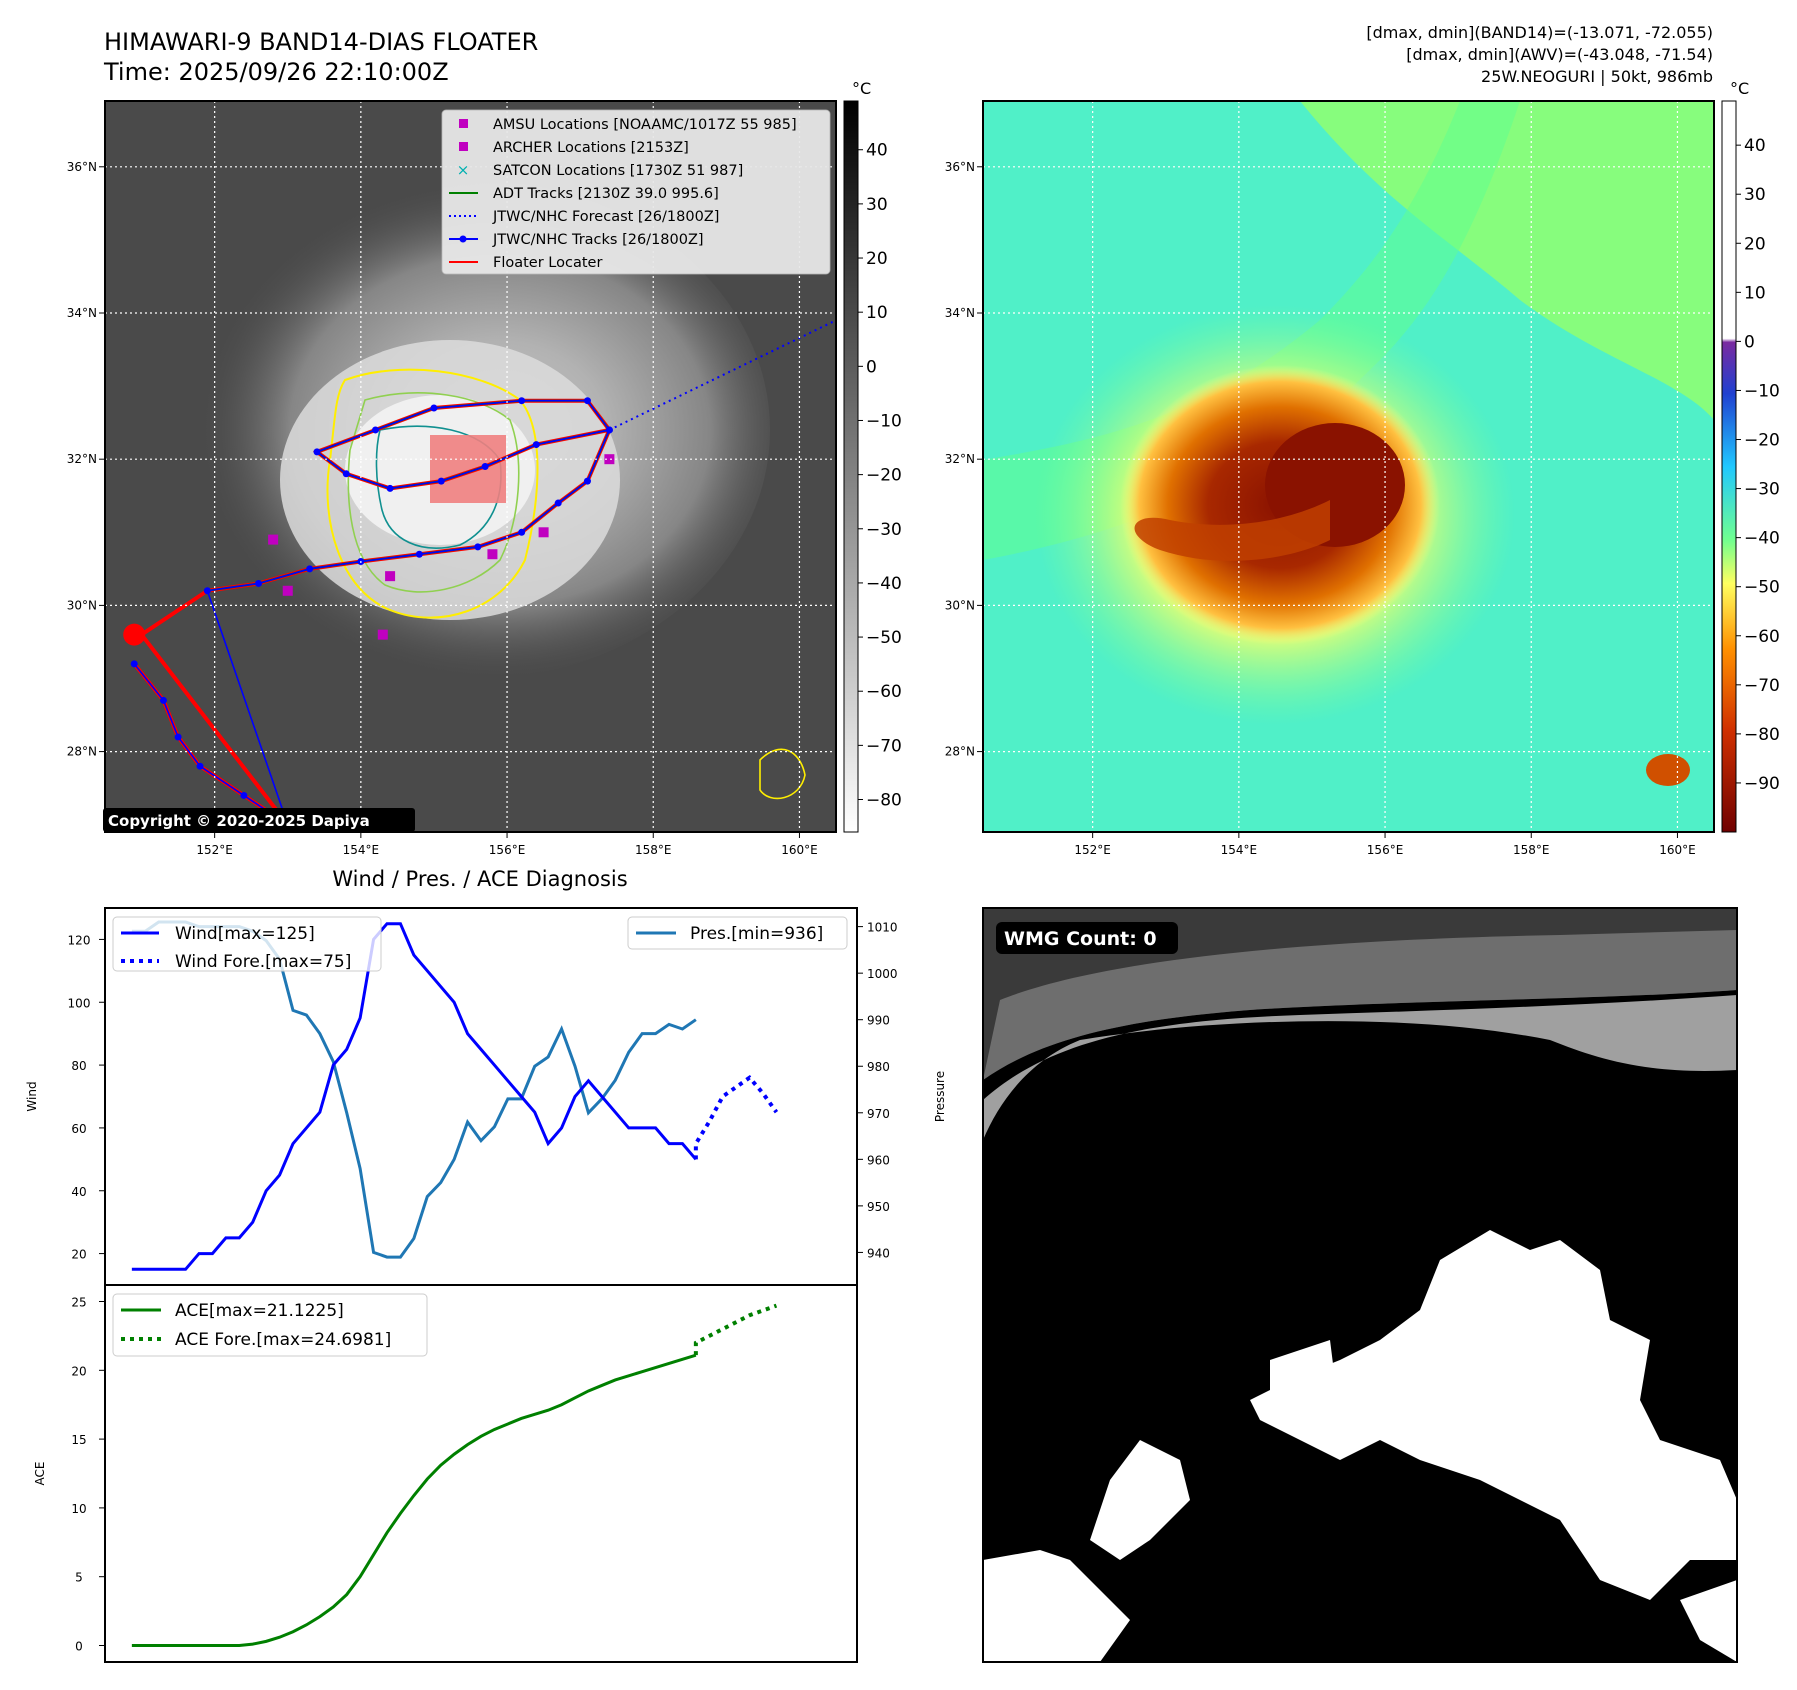 This screenshot has width=1797, height=1690. What do you see at coordinates (877, 151) in the screenshot?
I see `ir-colorbar-tick-label: 40` at bounding box center [877, 151].